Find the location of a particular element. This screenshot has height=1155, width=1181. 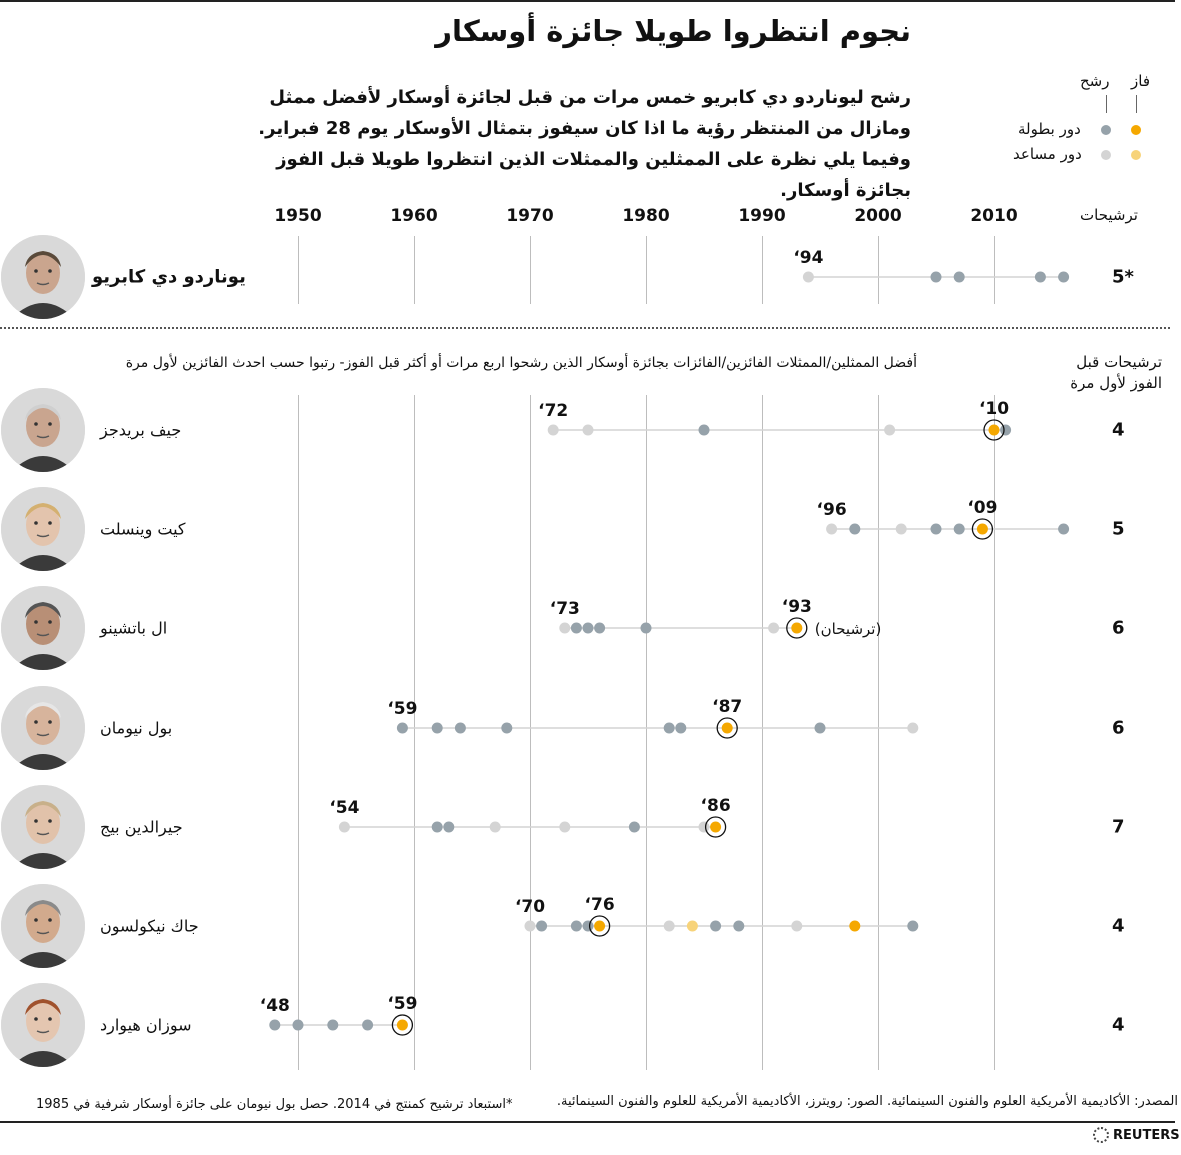

page-title: نجوم انتظروا طويلا جائزة أوسكار is located at coordinates (673, 31).